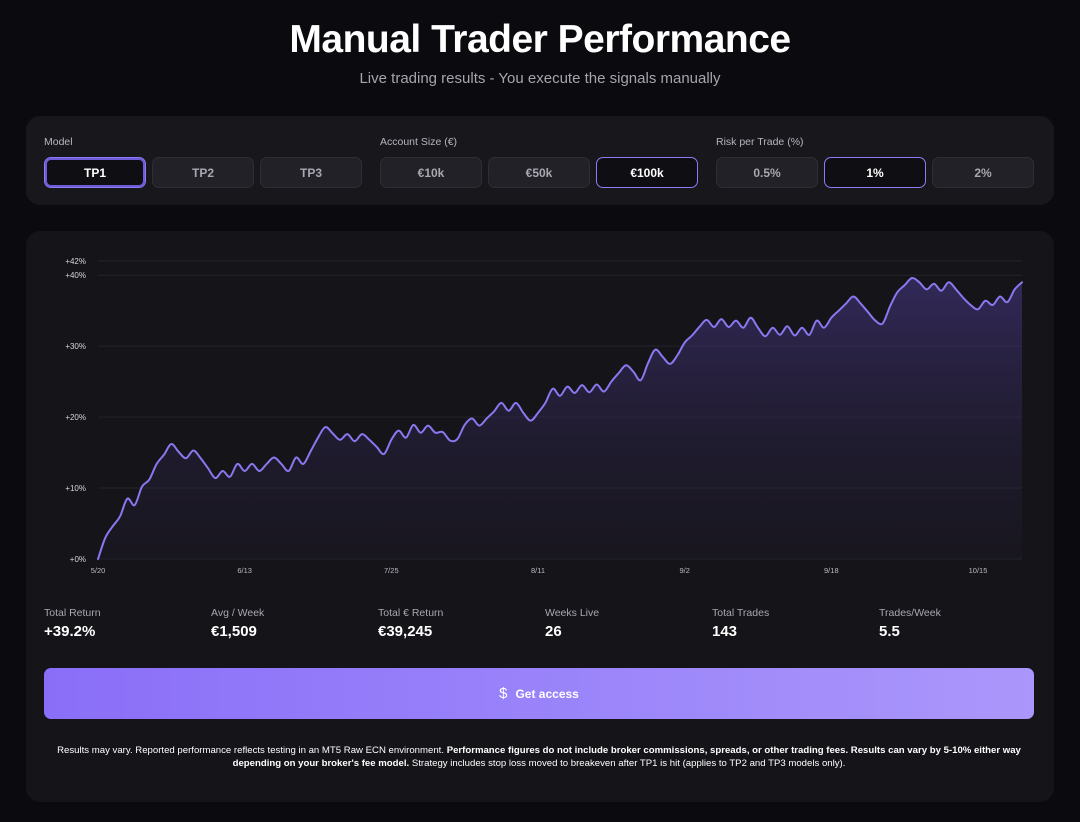  What do you see at coordinates (553, 631) in the screenshot?
I see `stat-value: 26` at bounding box center [553, 631].